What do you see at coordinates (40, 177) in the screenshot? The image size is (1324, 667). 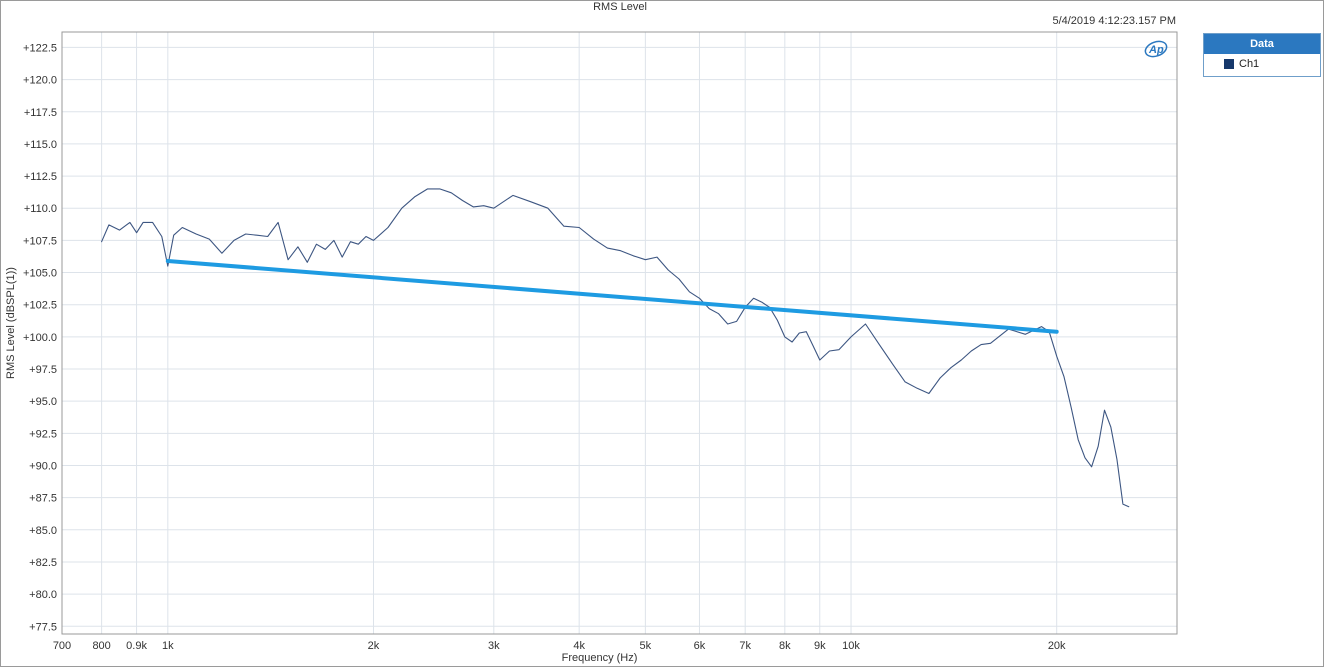 I see `y-tick-label: +112.5` at bounding box center [40, 177].